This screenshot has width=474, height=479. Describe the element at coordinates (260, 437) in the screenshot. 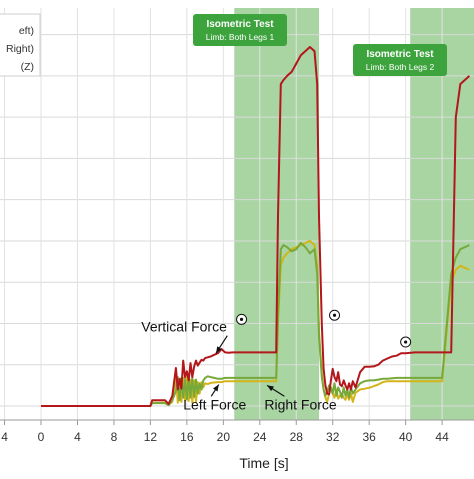

I see `x-tick-label: 24` at that location.